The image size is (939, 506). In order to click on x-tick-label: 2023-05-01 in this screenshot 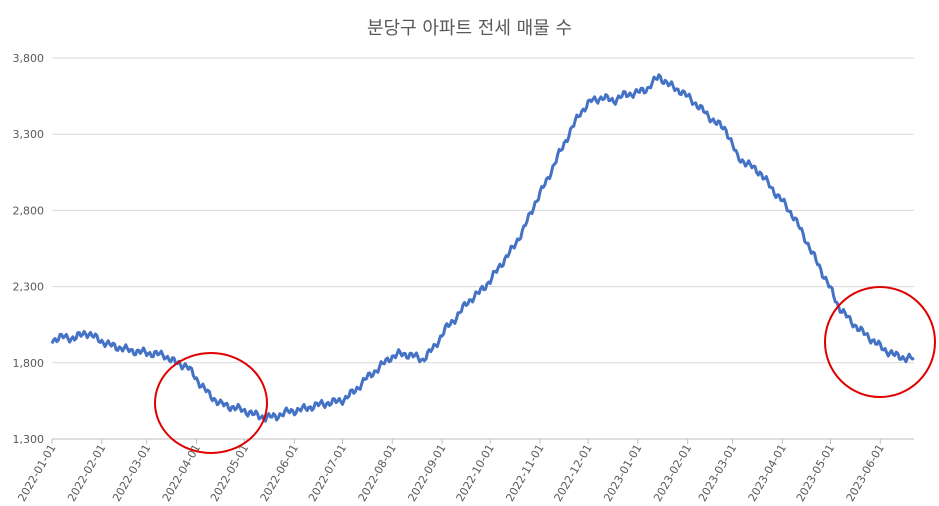, I will do `click(815, 473)`.